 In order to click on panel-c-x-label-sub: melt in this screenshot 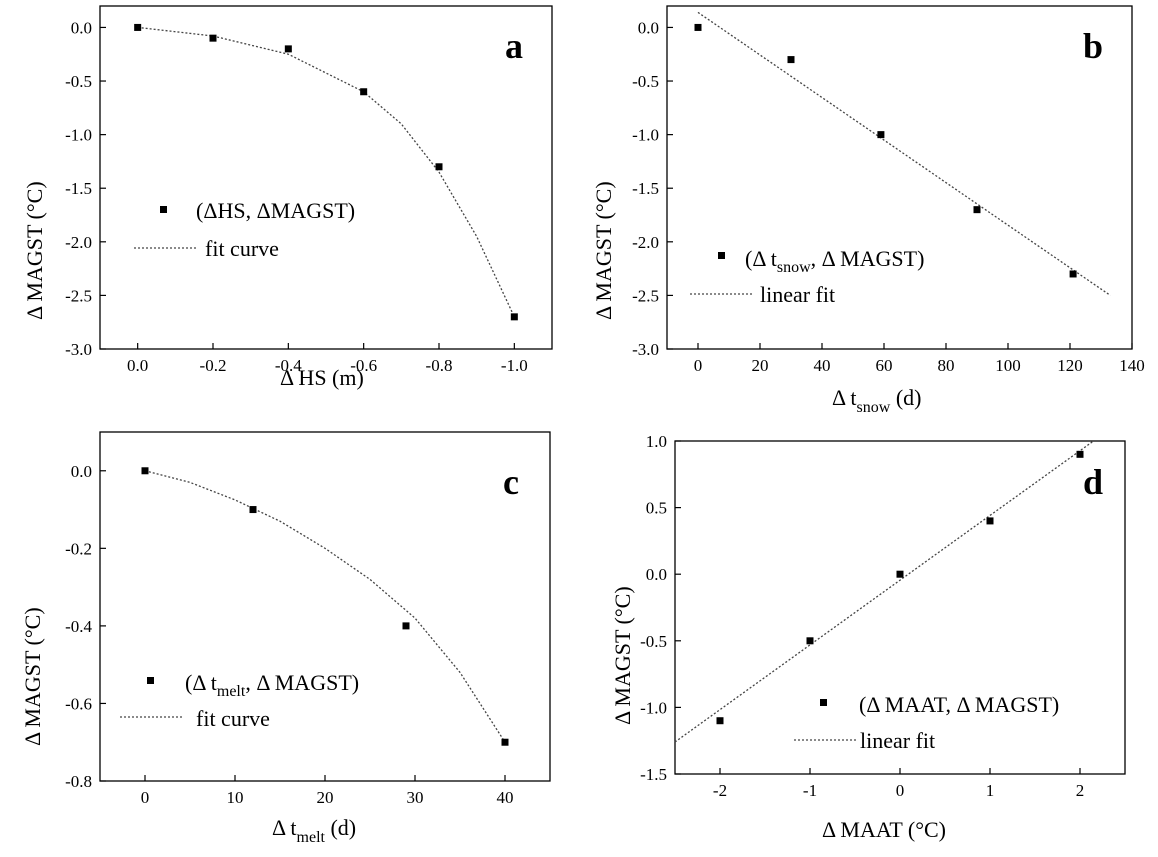, I will do `click(311, 837)`.